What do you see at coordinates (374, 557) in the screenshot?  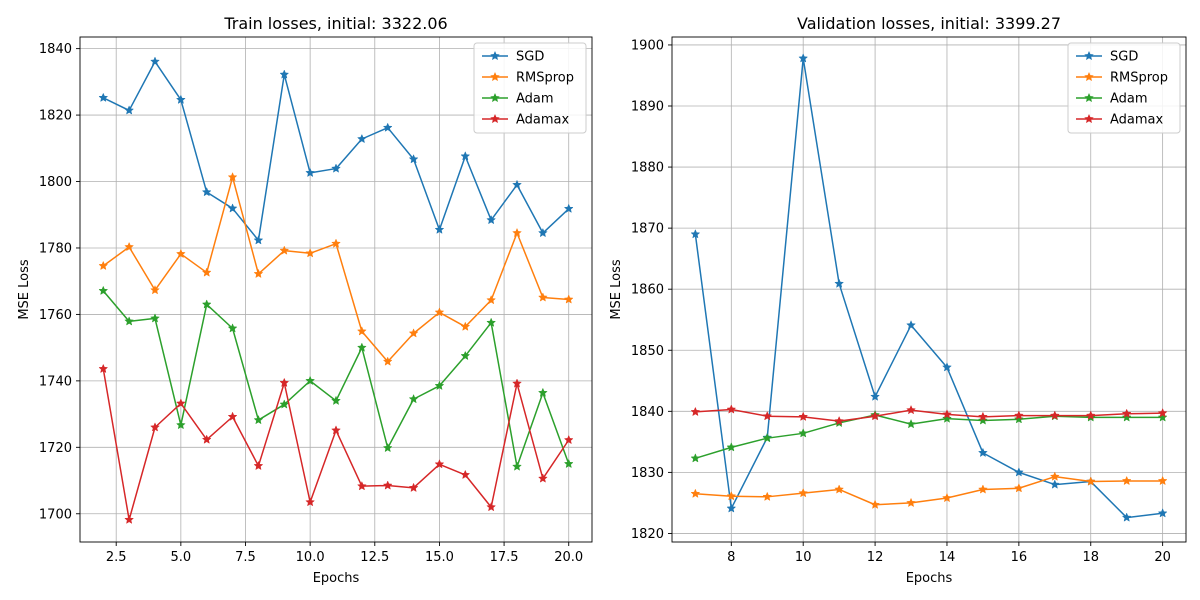 I see `x-tick-label: 12.5` at bounding box center [374, 557].